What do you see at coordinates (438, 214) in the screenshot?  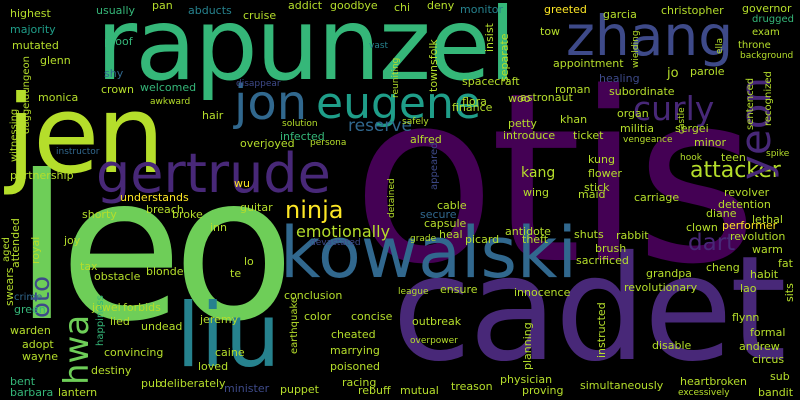 I see `word-secure: secure` at bounding box center [438, 214].